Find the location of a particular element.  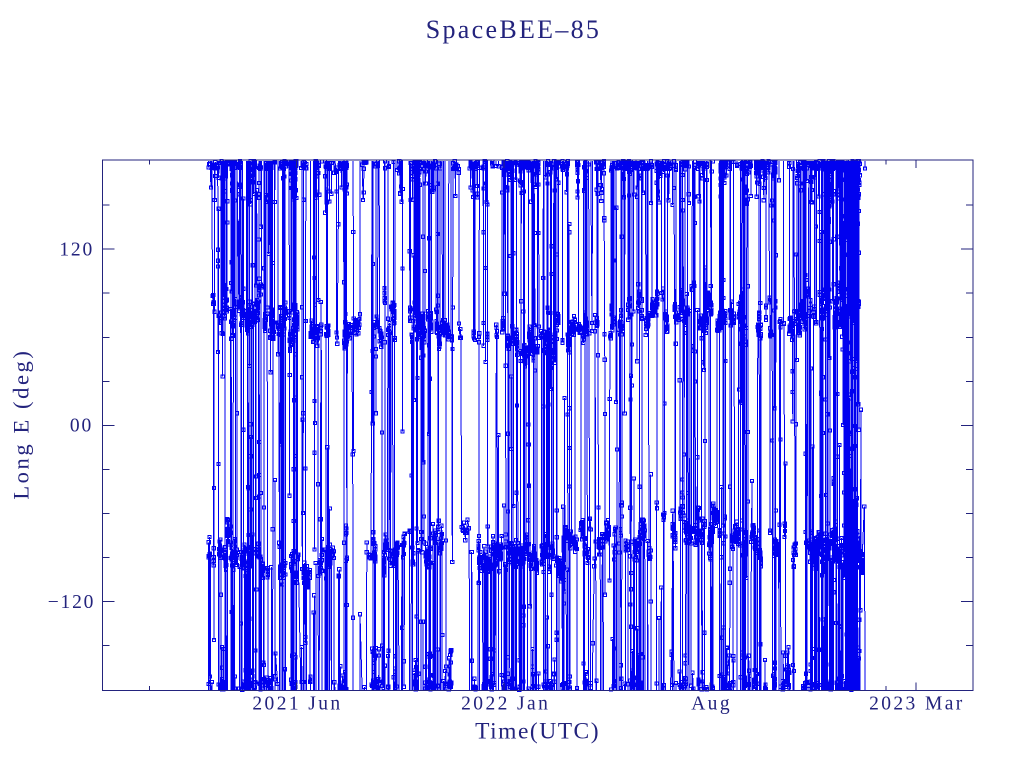

svg-text: SpaceBEE–85 is located at coordinates (514, 29).